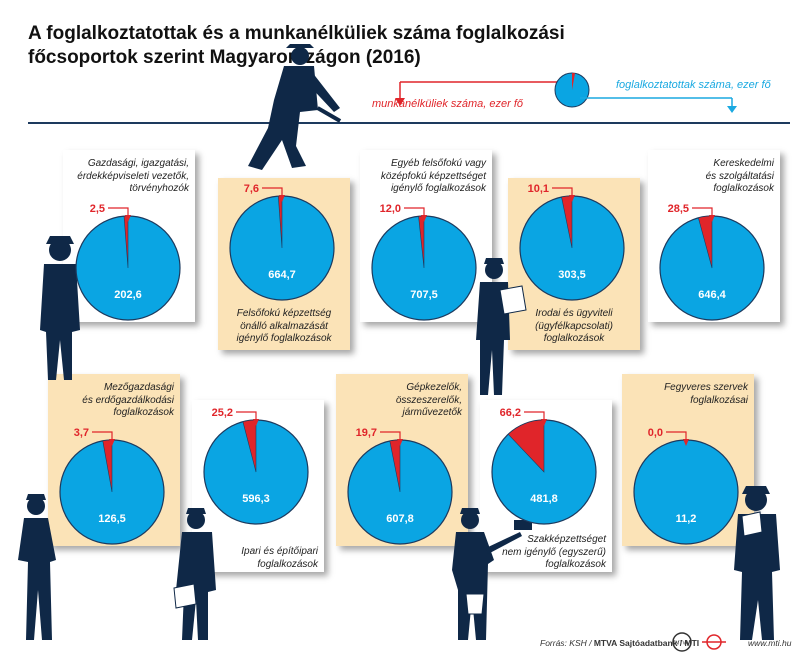 The width and height of the screenshot is (800, 662). What do you see at coordinates (128, 400) in the screenshot?
I see `label-line: és erdőgazdálkodási` at bounding box center [128, 400].